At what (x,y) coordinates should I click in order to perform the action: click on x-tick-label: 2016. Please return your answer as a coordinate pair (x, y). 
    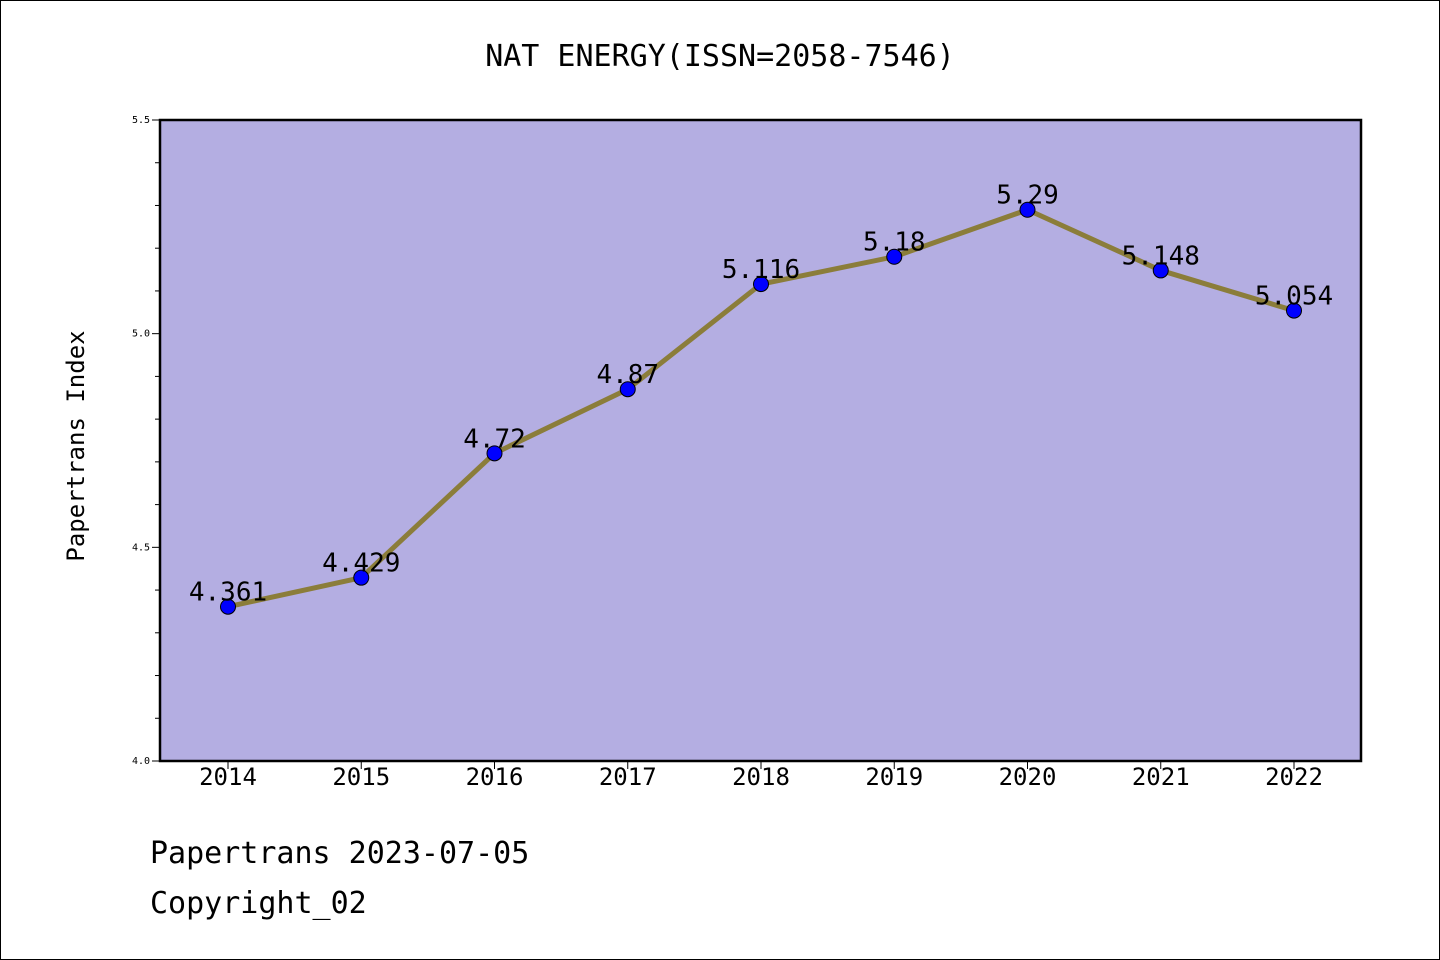
    Looking at the image, I should click on (495, 777).